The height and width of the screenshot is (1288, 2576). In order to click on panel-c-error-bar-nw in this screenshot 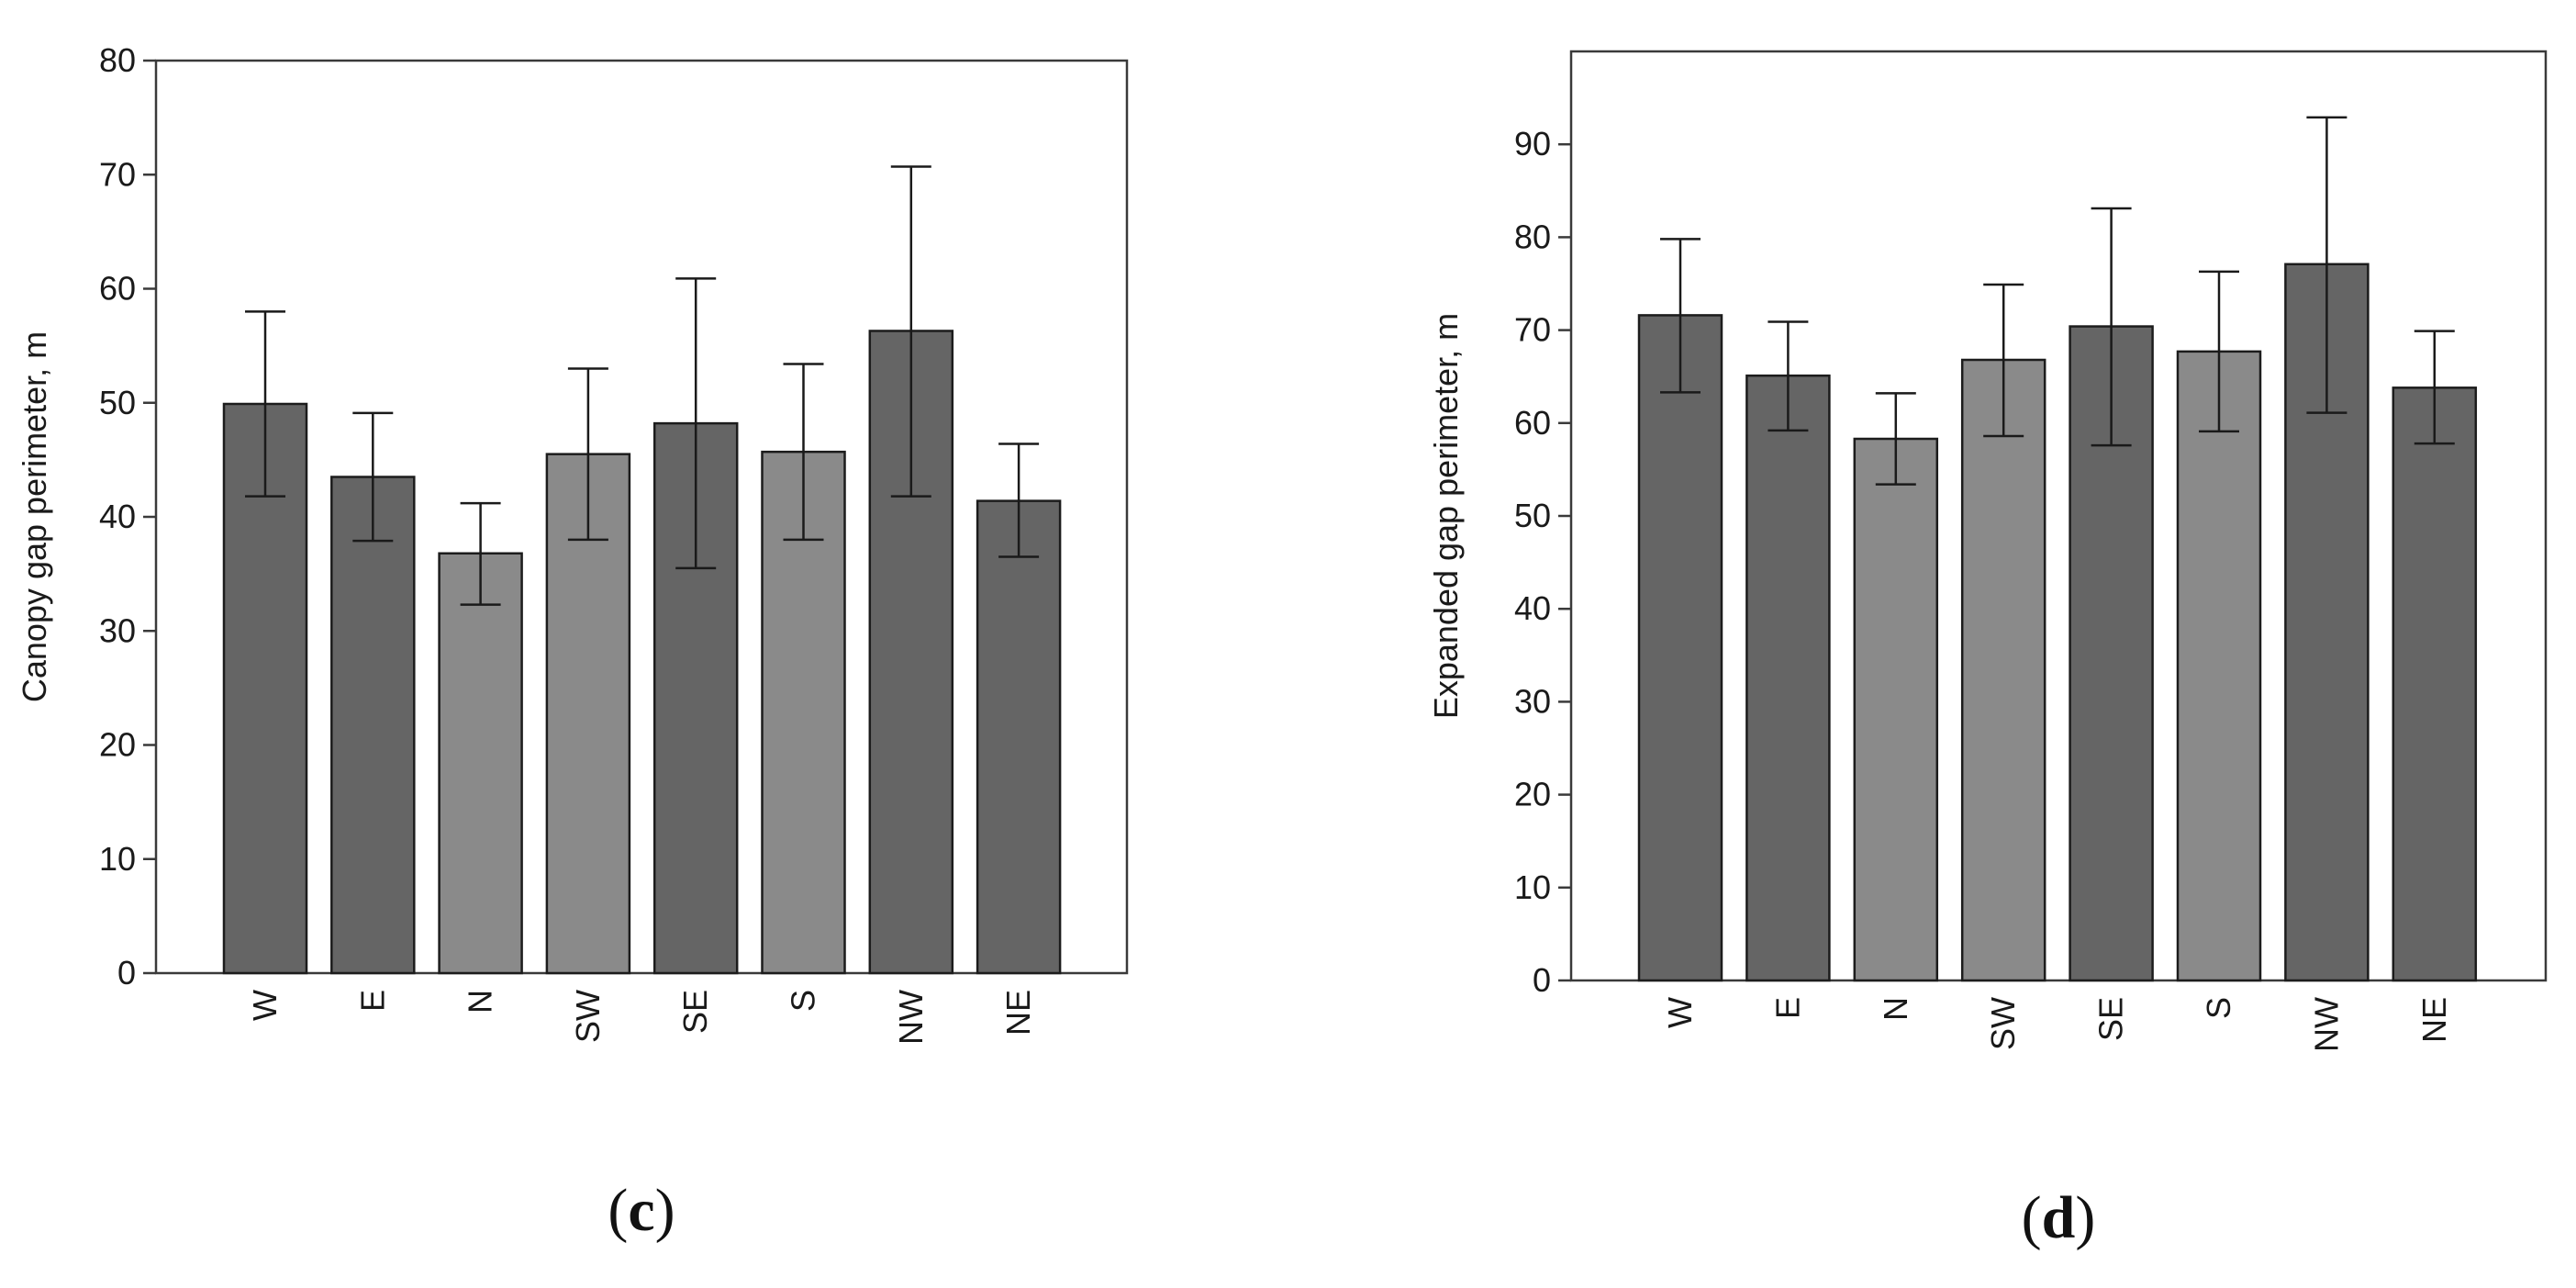, I will do `click(910, 331)`.